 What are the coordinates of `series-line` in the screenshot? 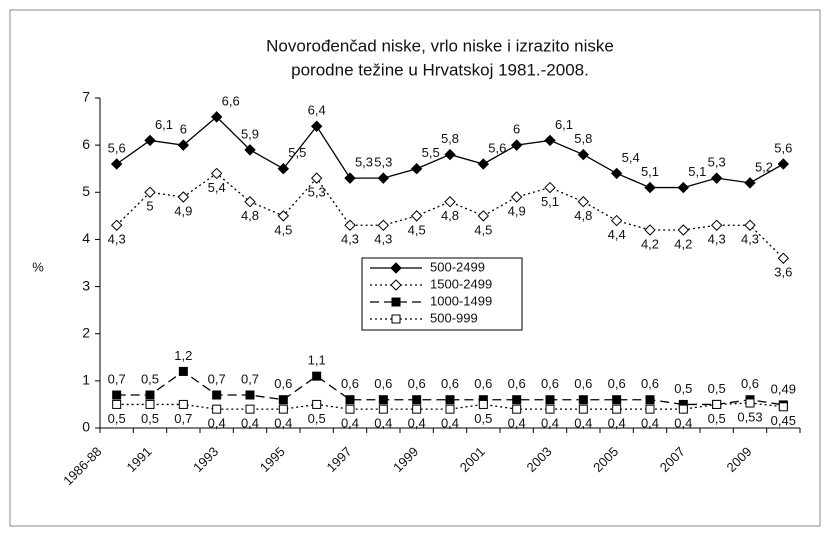 It's located at (450, 215).